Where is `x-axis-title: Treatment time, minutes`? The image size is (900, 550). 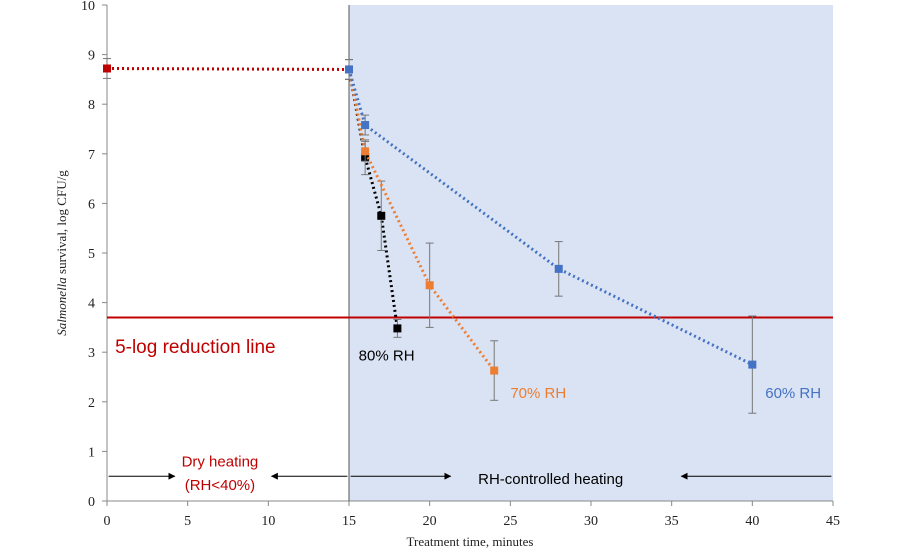
x-axis-title: Treatment time, minutes is located at coordinates (470, 541).